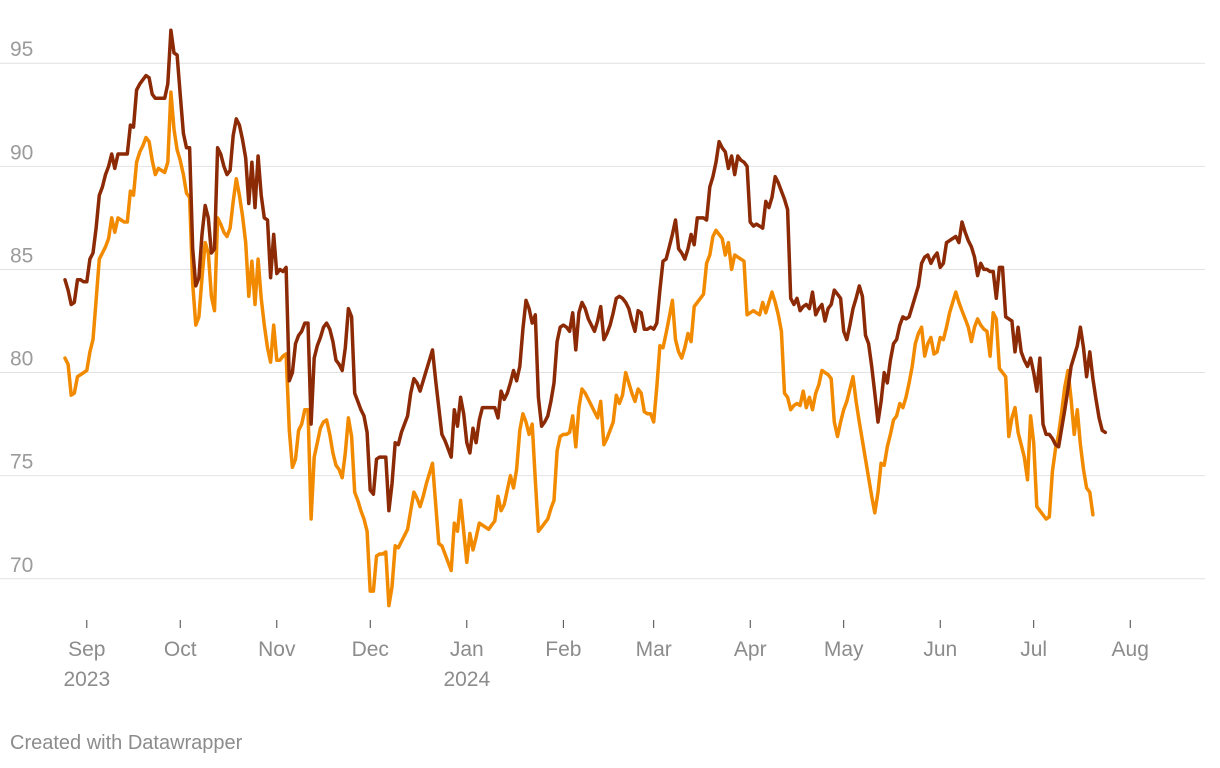 Image resolution: width=1220 pixels, height=768 pixels. Describe the element at coordinates (466, 679) in the screenshot. I see `x-tick-year-label: 2024` at that location.